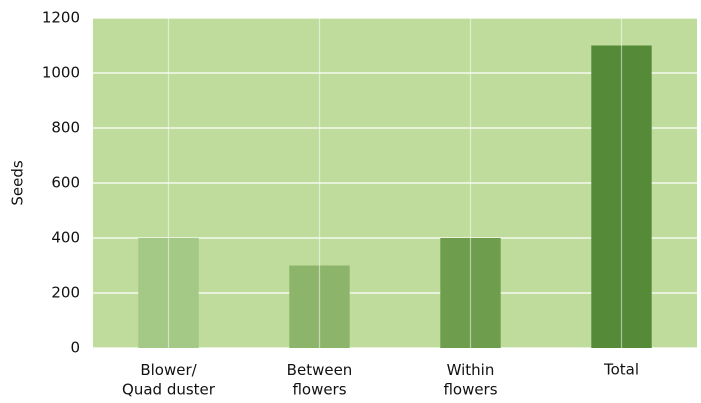 This screenshot has height=403, width=701. What do you see at coordinates (65, 293) in the screenshot?
I see `y-tick-label: 200` at bounding box center [65, 293].